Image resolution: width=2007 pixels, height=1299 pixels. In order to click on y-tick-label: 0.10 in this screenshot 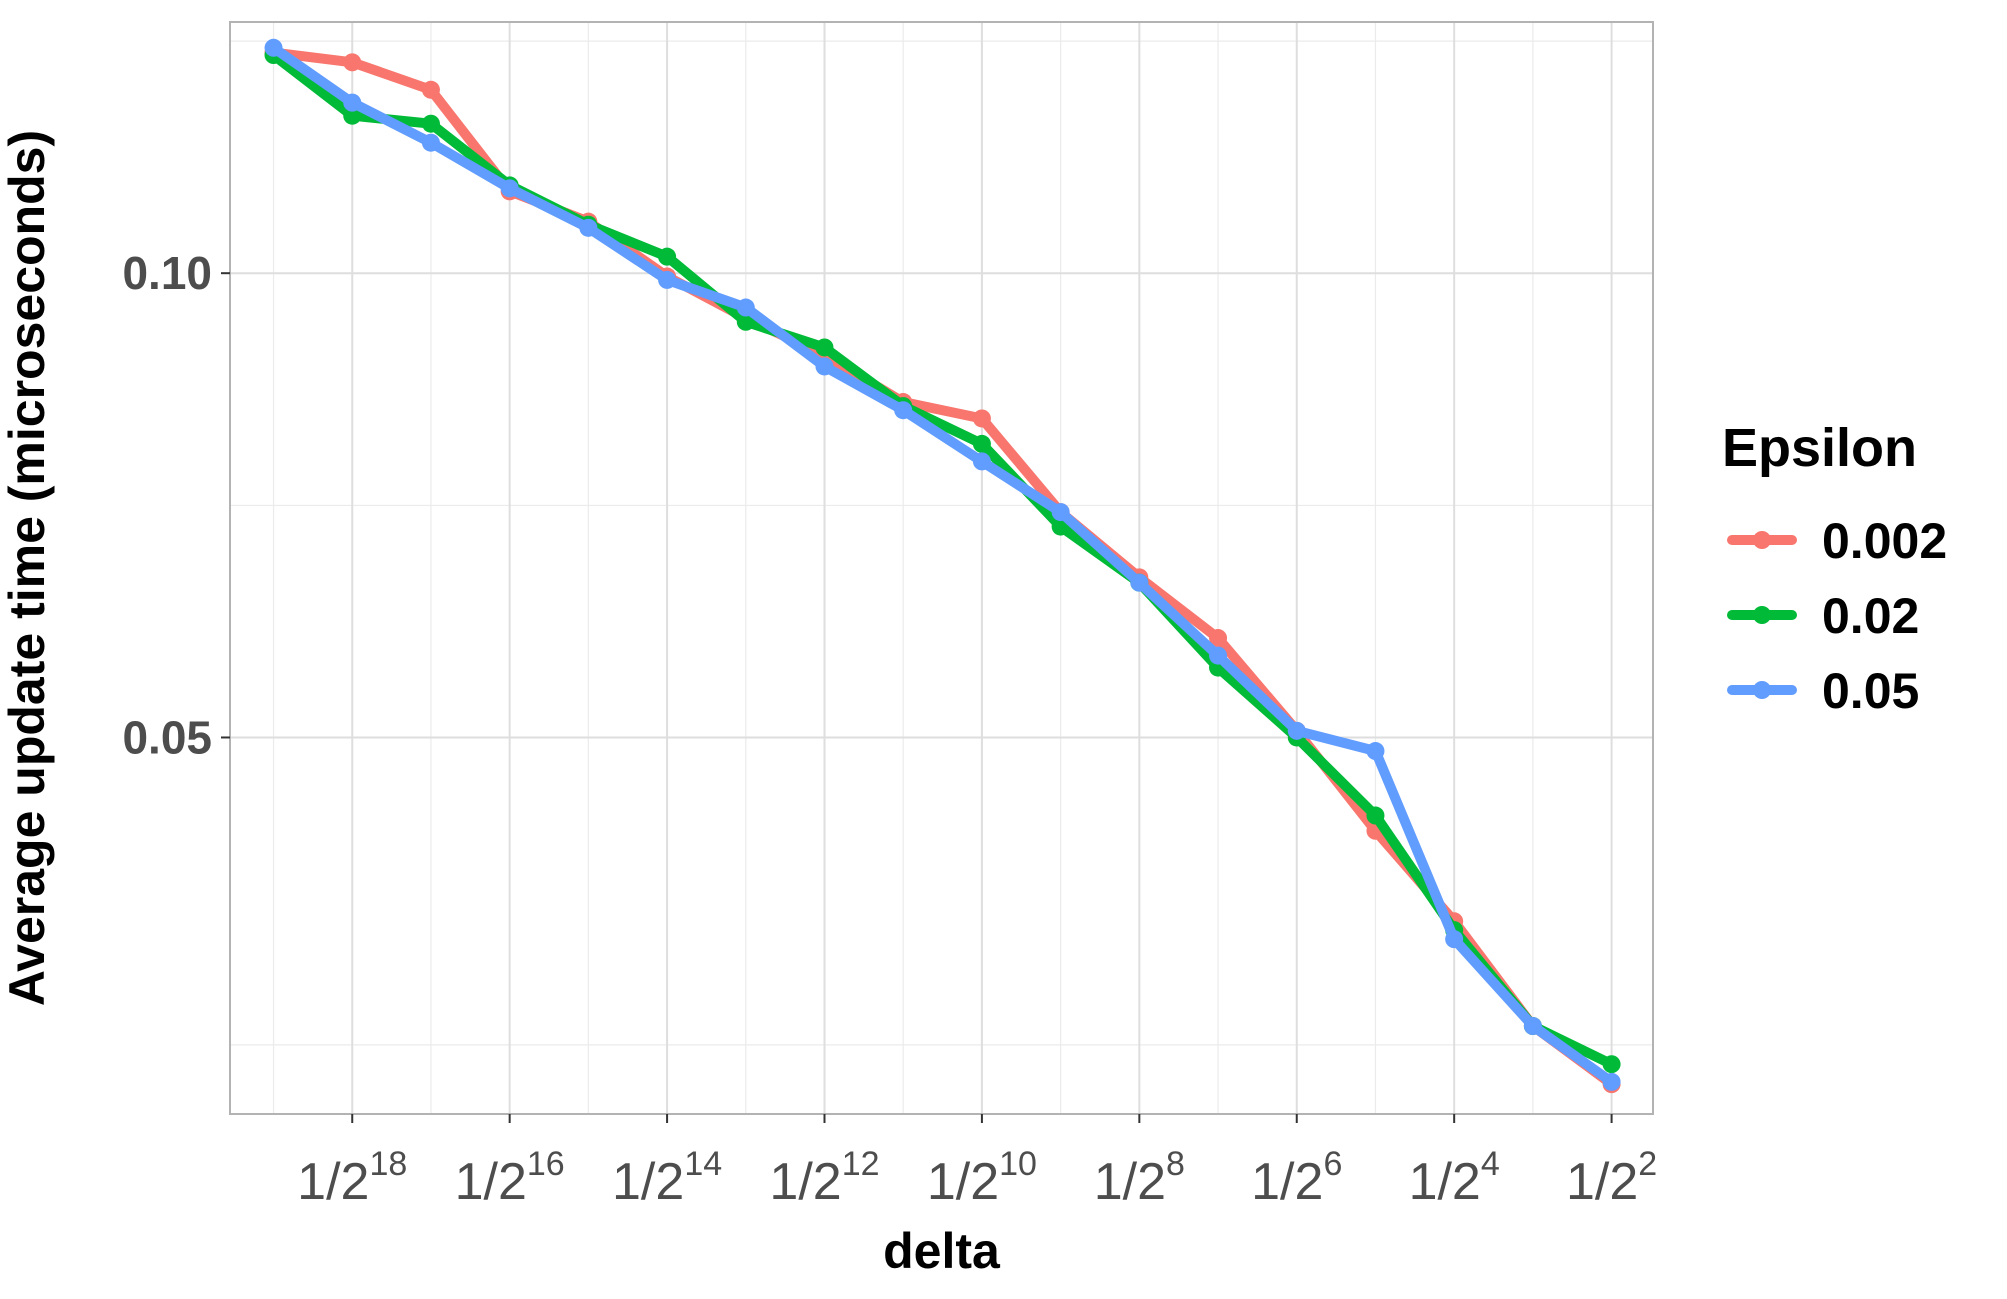, I will do `click(167, 273)`.